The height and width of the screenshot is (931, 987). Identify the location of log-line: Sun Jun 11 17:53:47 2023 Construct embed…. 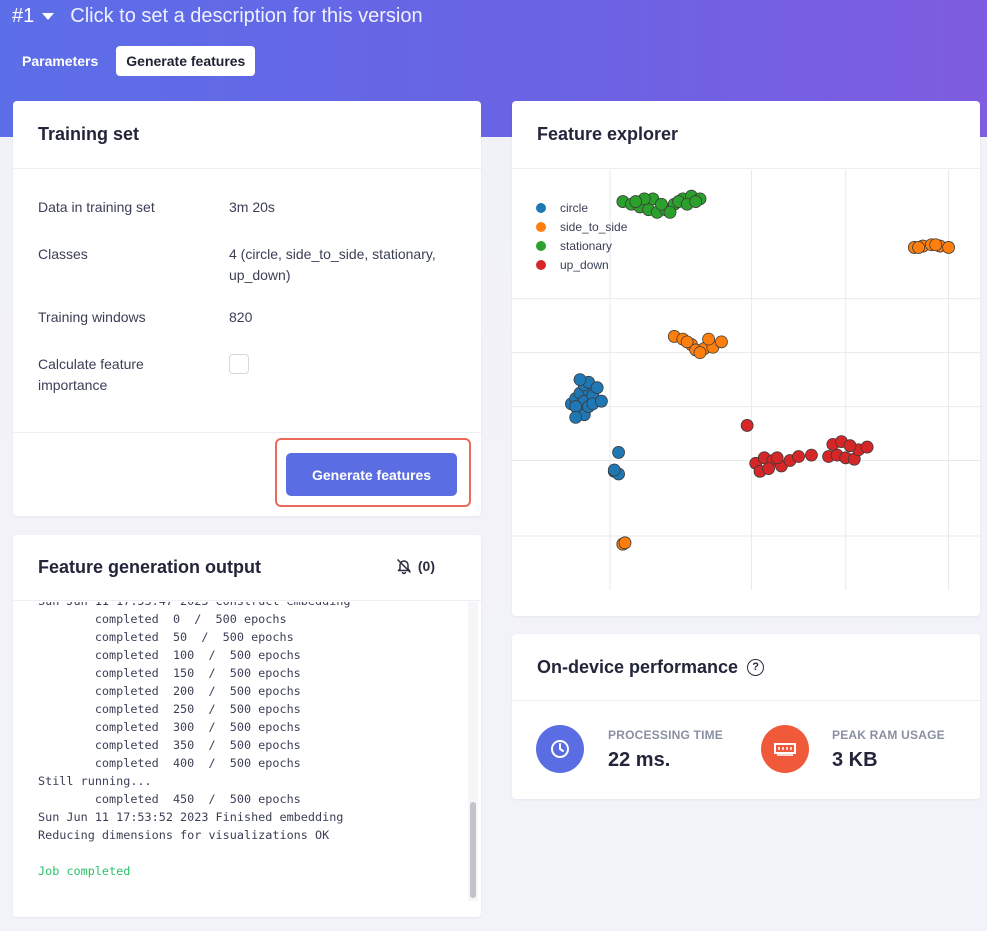
(248, 606).